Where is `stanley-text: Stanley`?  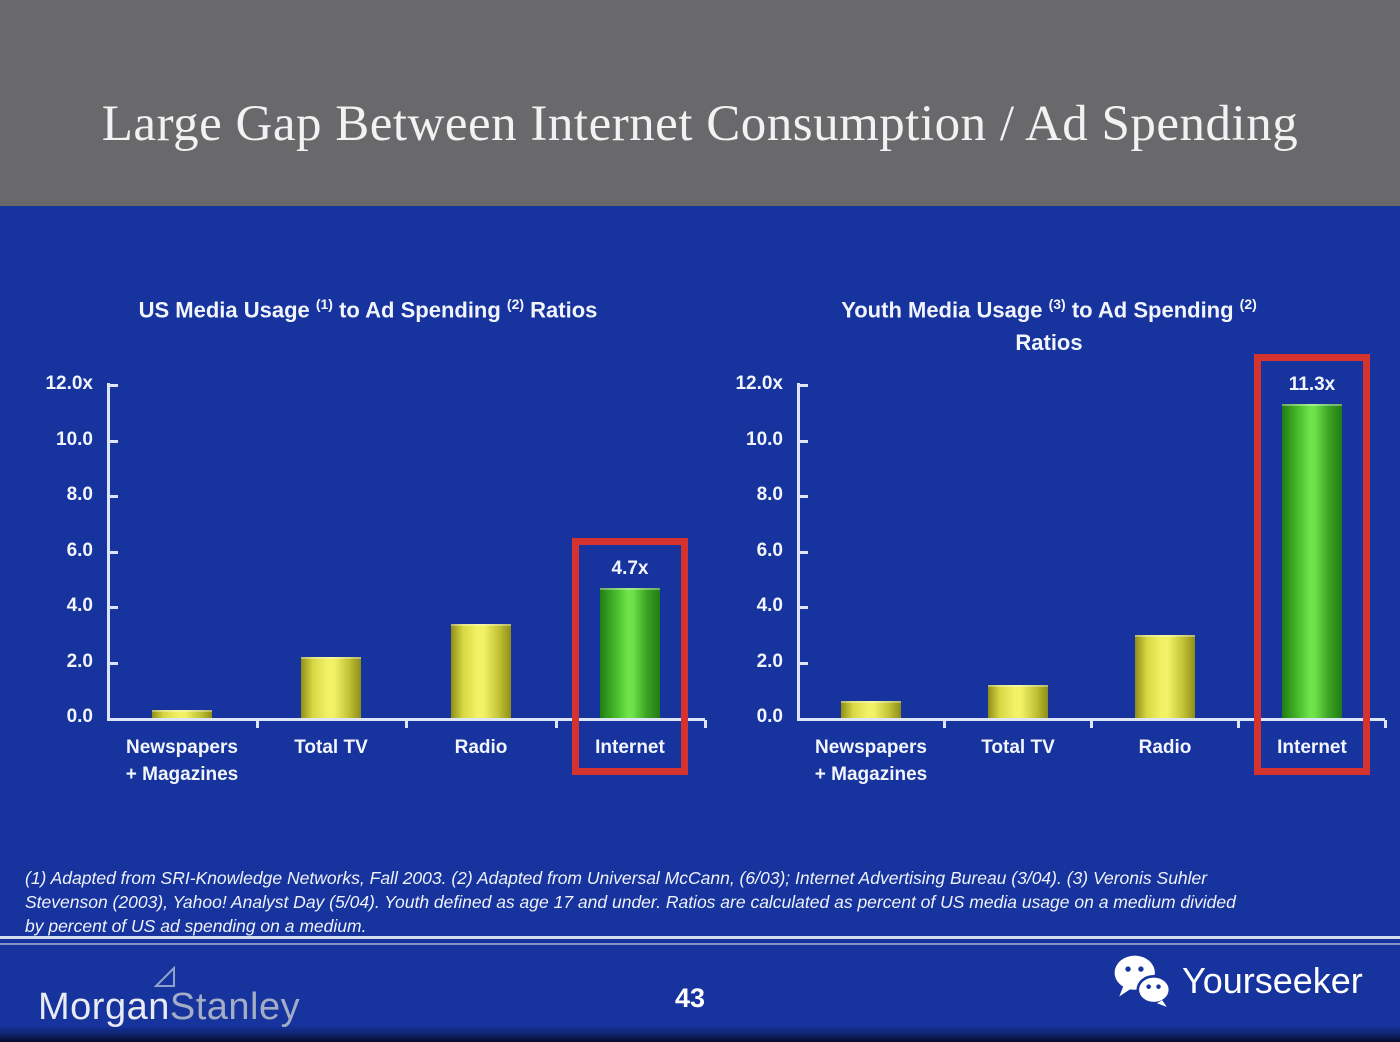
stanley-text: Stanley is located at coordinates (235, 1007).